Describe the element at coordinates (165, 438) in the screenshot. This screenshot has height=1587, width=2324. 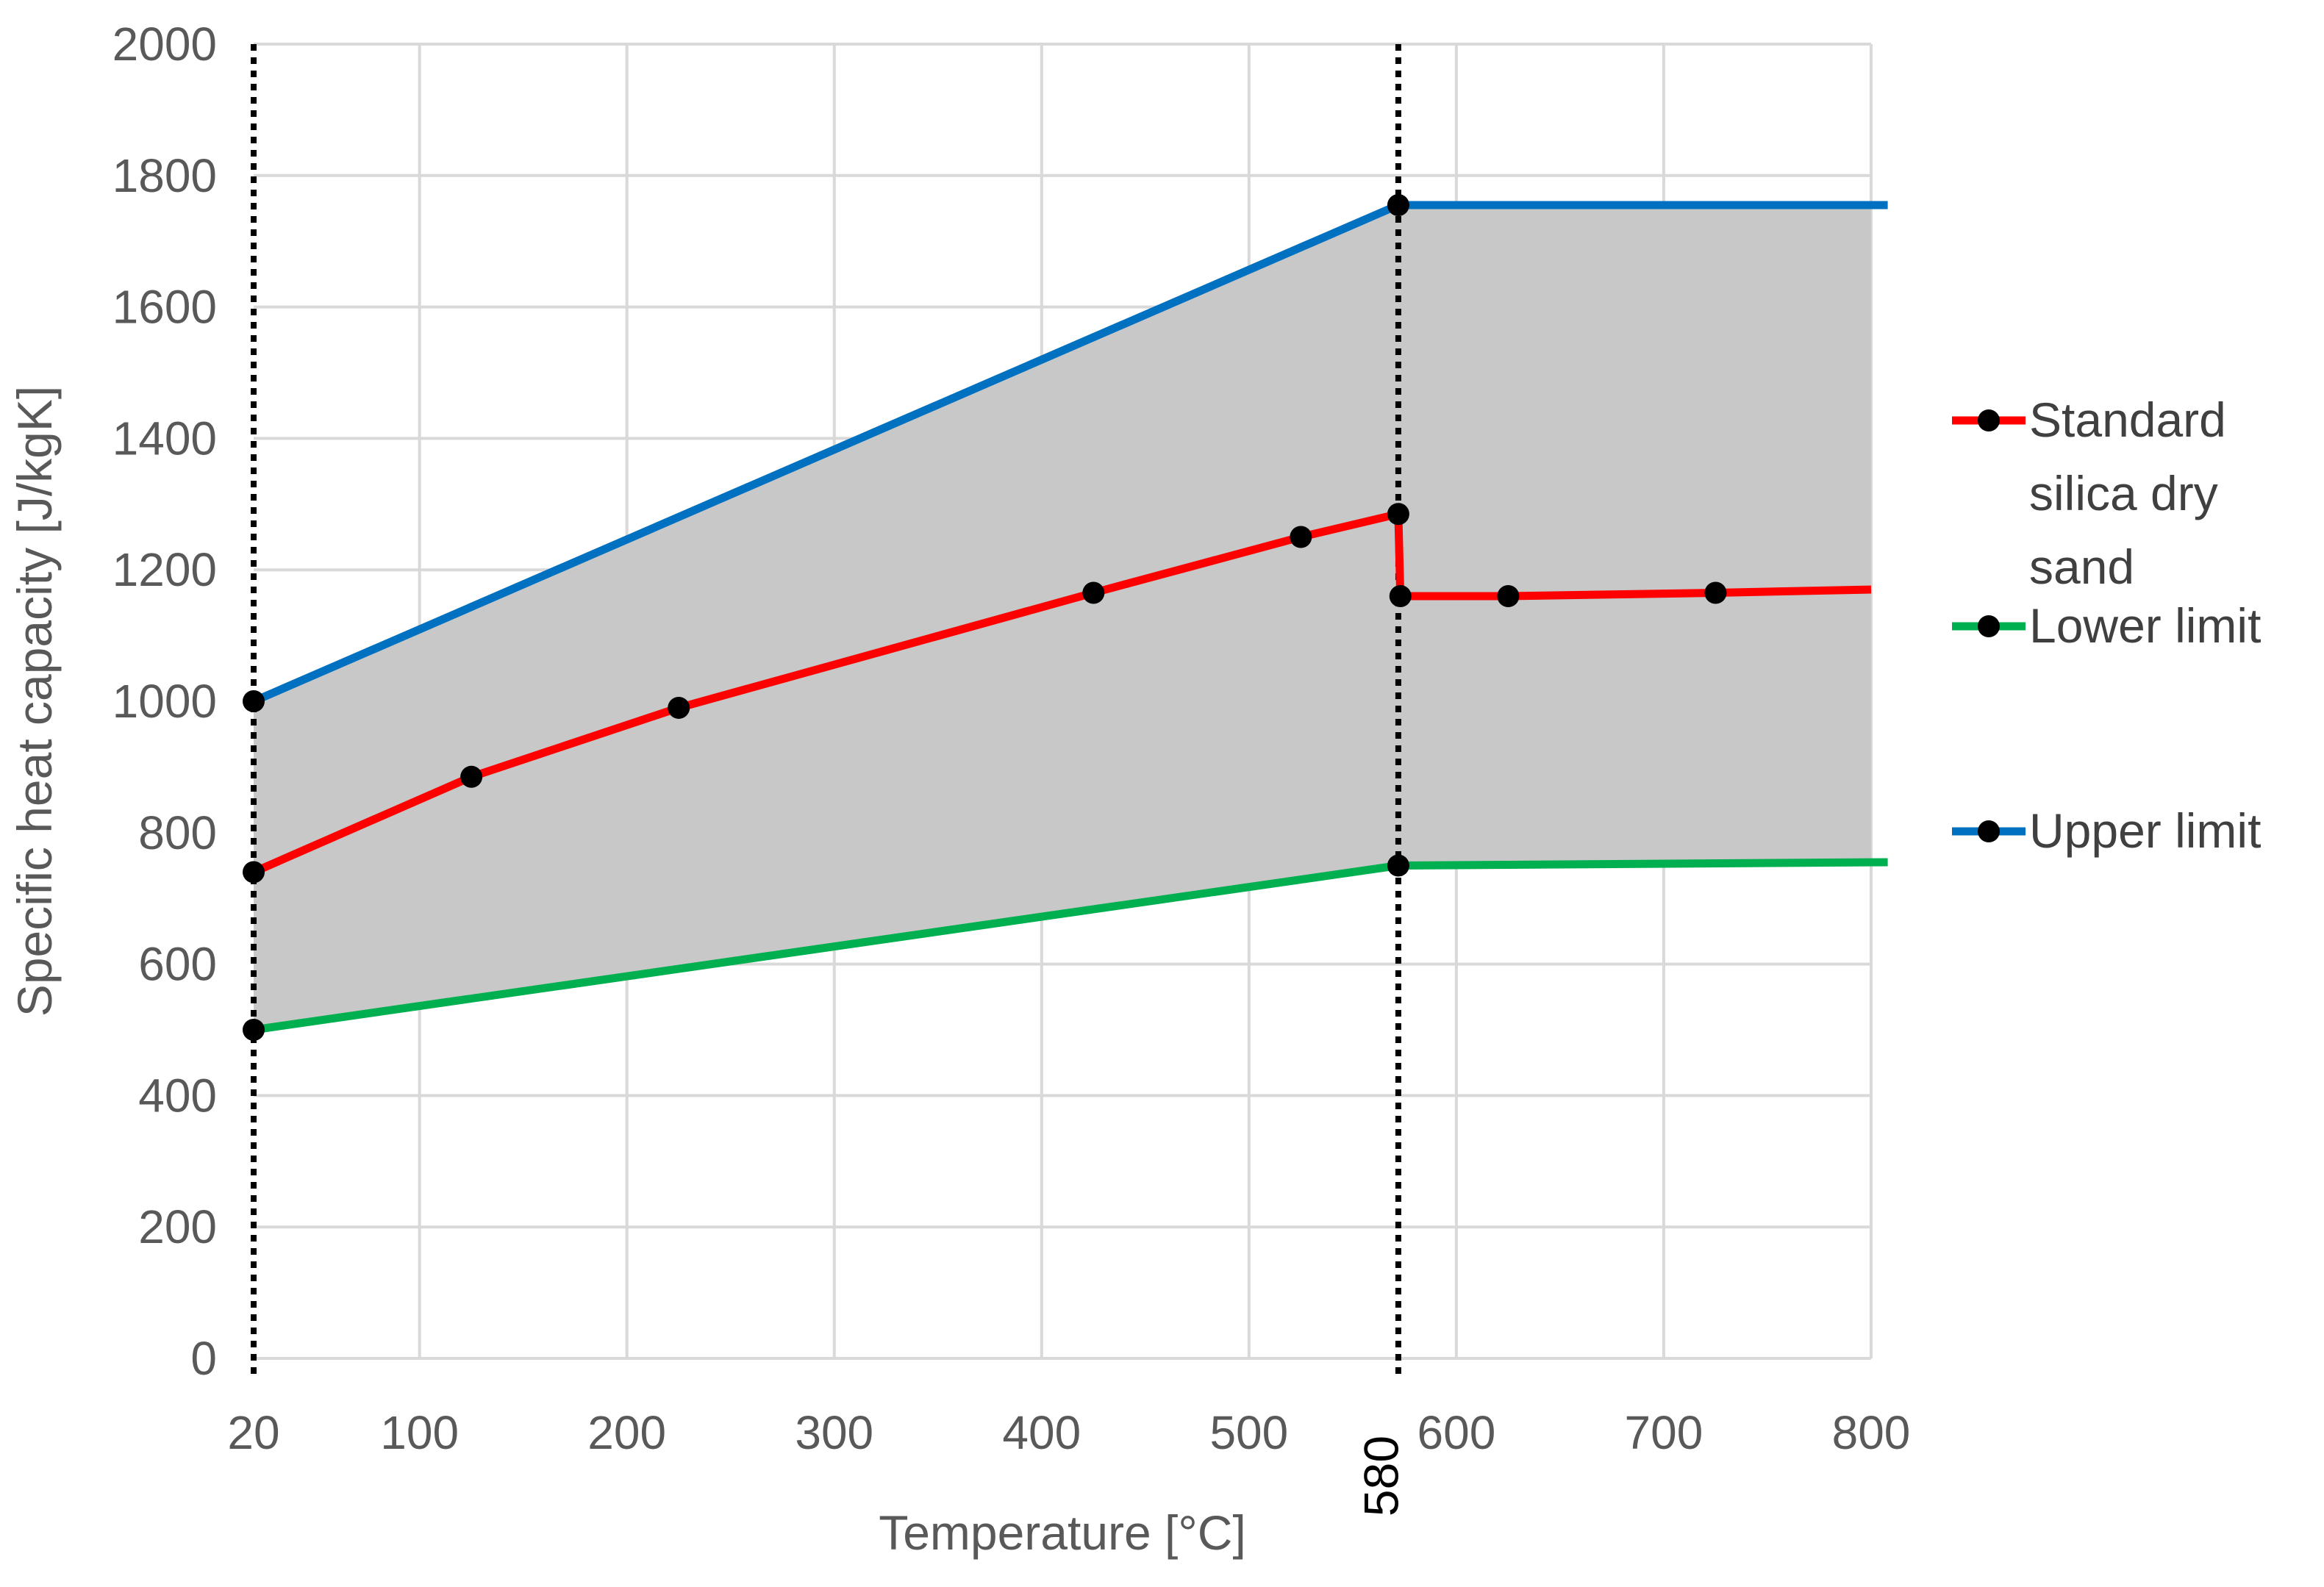
I see `y-tick-label: 1400` at that location.